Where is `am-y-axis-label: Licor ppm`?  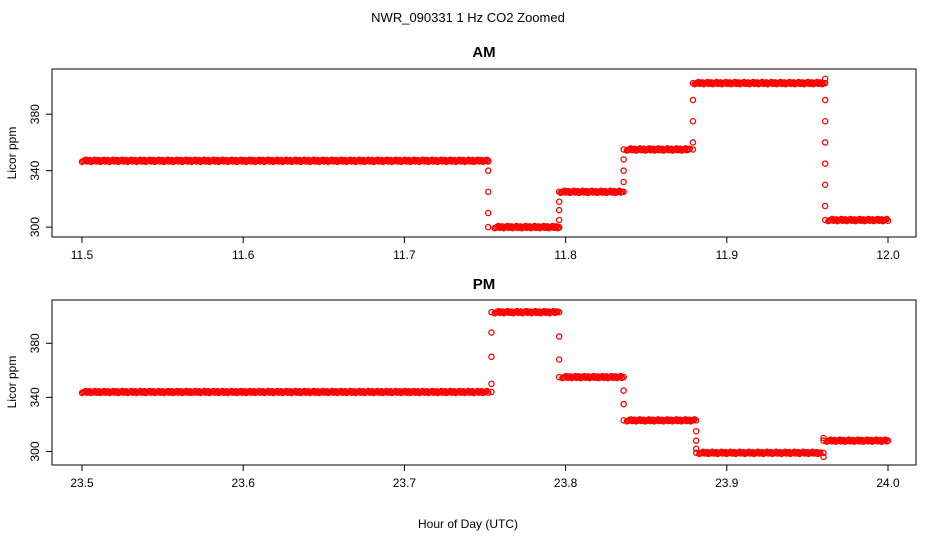 am-y-axis-label: Licor ppm is located at coordinates (12, 153).